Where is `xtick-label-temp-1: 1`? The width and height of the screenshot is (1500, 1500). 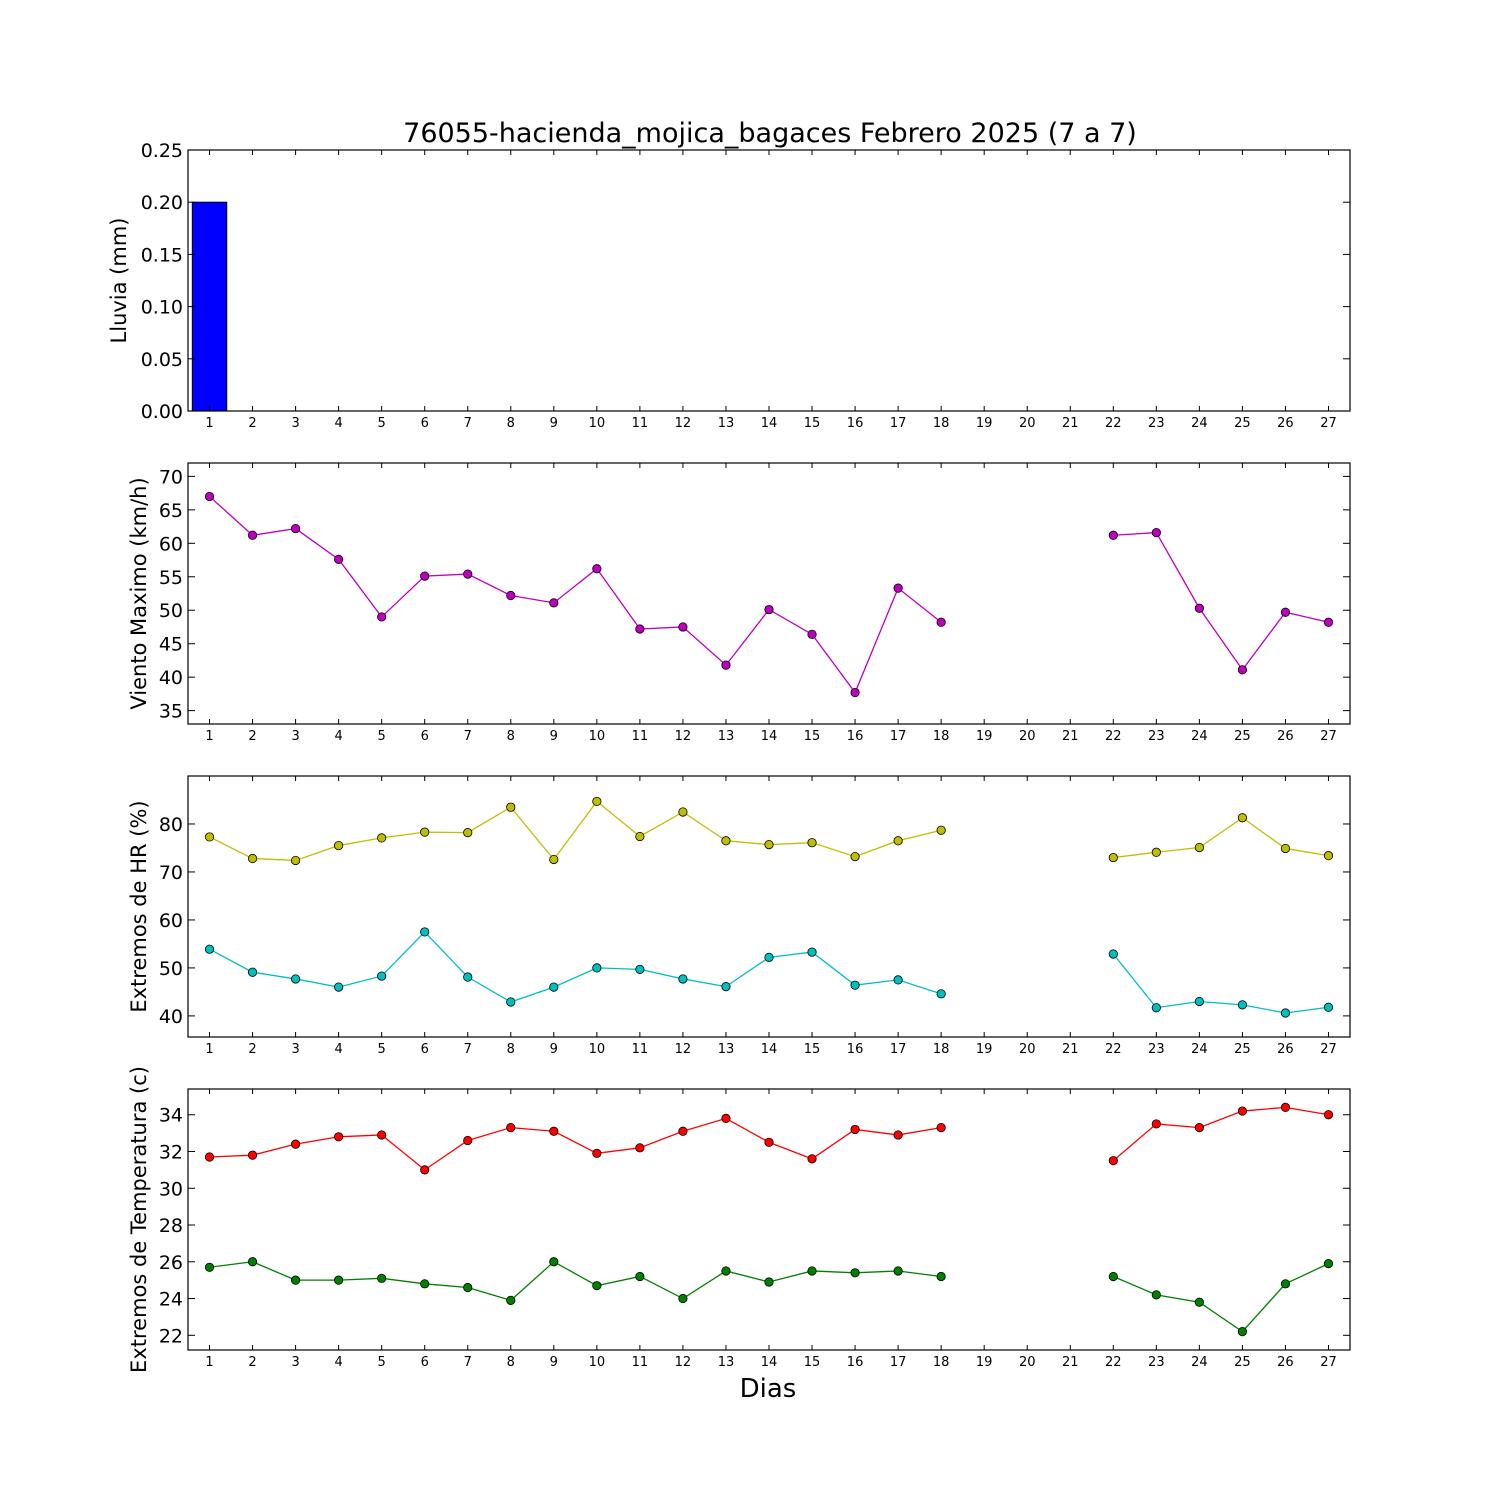 xtick-label-temp-1: 1 is located at coordinates (209, 1362).